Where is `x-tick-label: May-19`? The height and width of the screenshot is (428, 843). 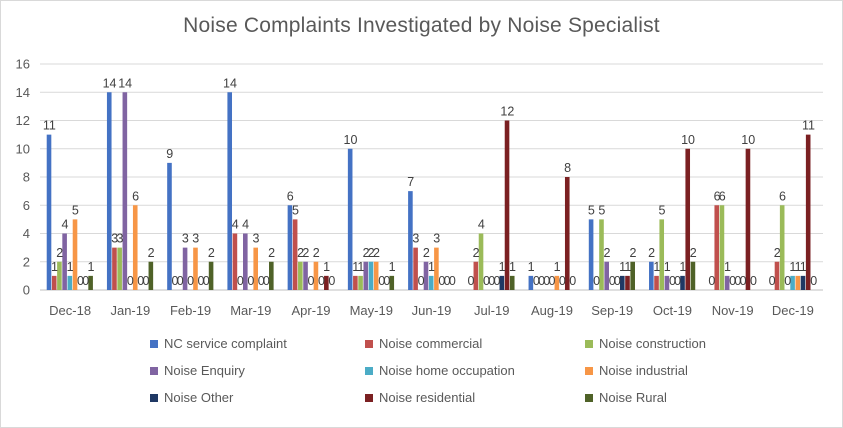
x-tick-label: May-19 is located at coordinates (371, 310).